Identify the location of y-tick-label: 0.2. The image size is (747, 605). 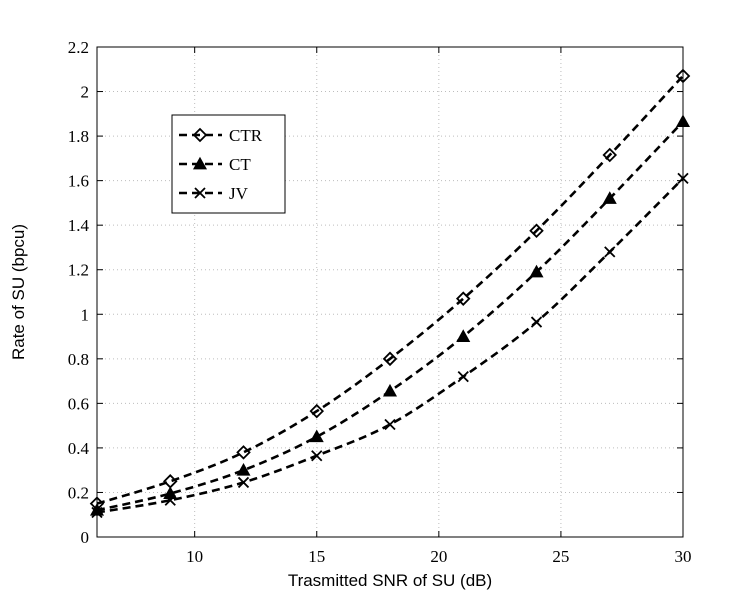
(78, 492).